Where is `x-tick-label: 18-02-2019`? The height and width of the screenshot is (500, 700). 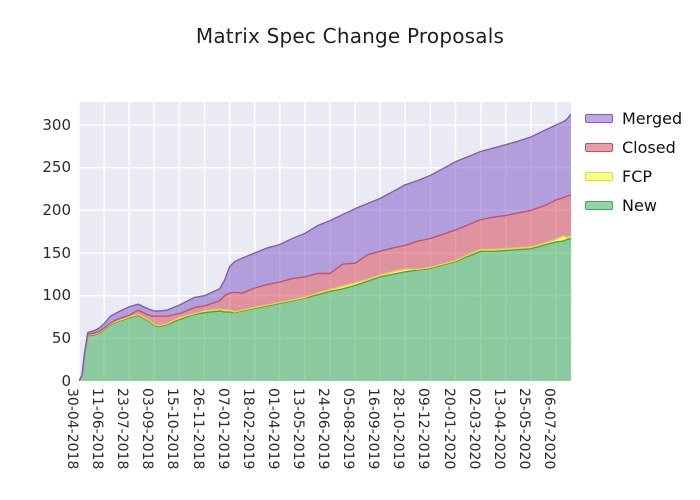 x-tick-label: 18-02-2019 is located at coordinates (247, 429).